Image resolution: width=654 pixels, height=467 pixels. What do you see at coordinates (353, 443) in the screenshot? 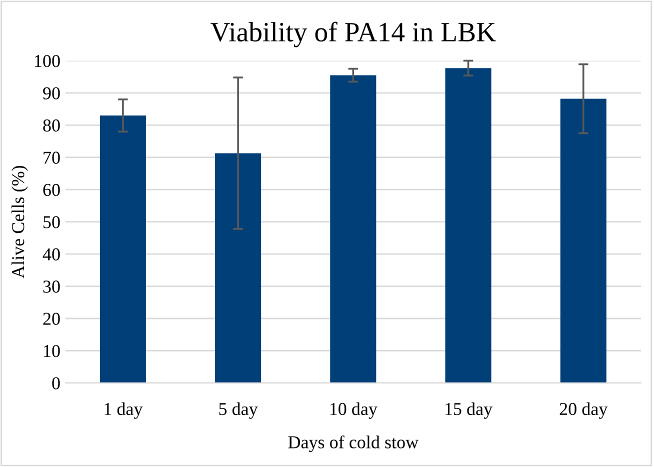
I see `x-axis-title: Days of cold stow` at bounding box center [353, 443].